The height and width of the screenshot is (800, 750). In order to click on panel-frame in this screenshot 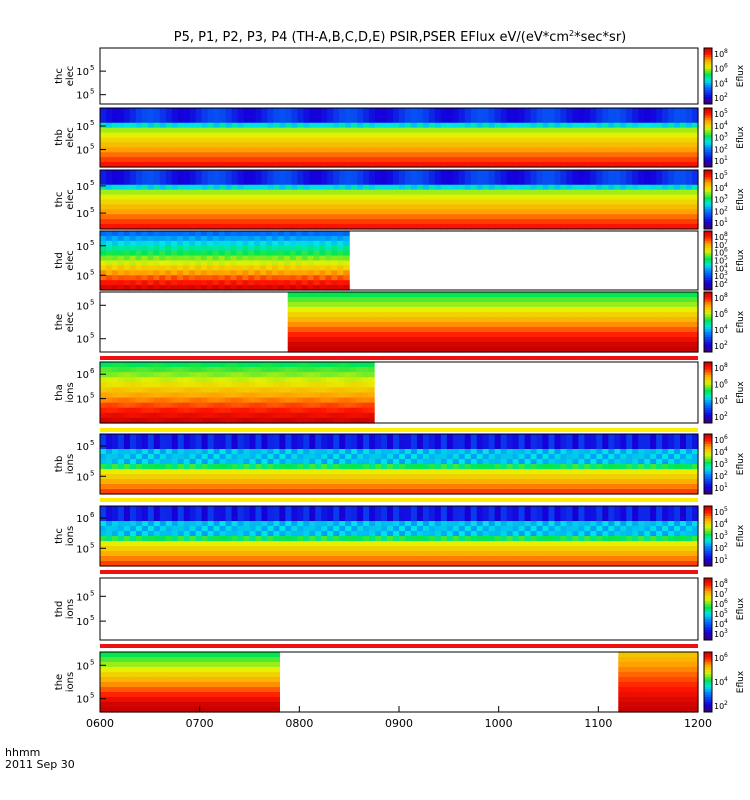, I will do `click(399, 392)`.